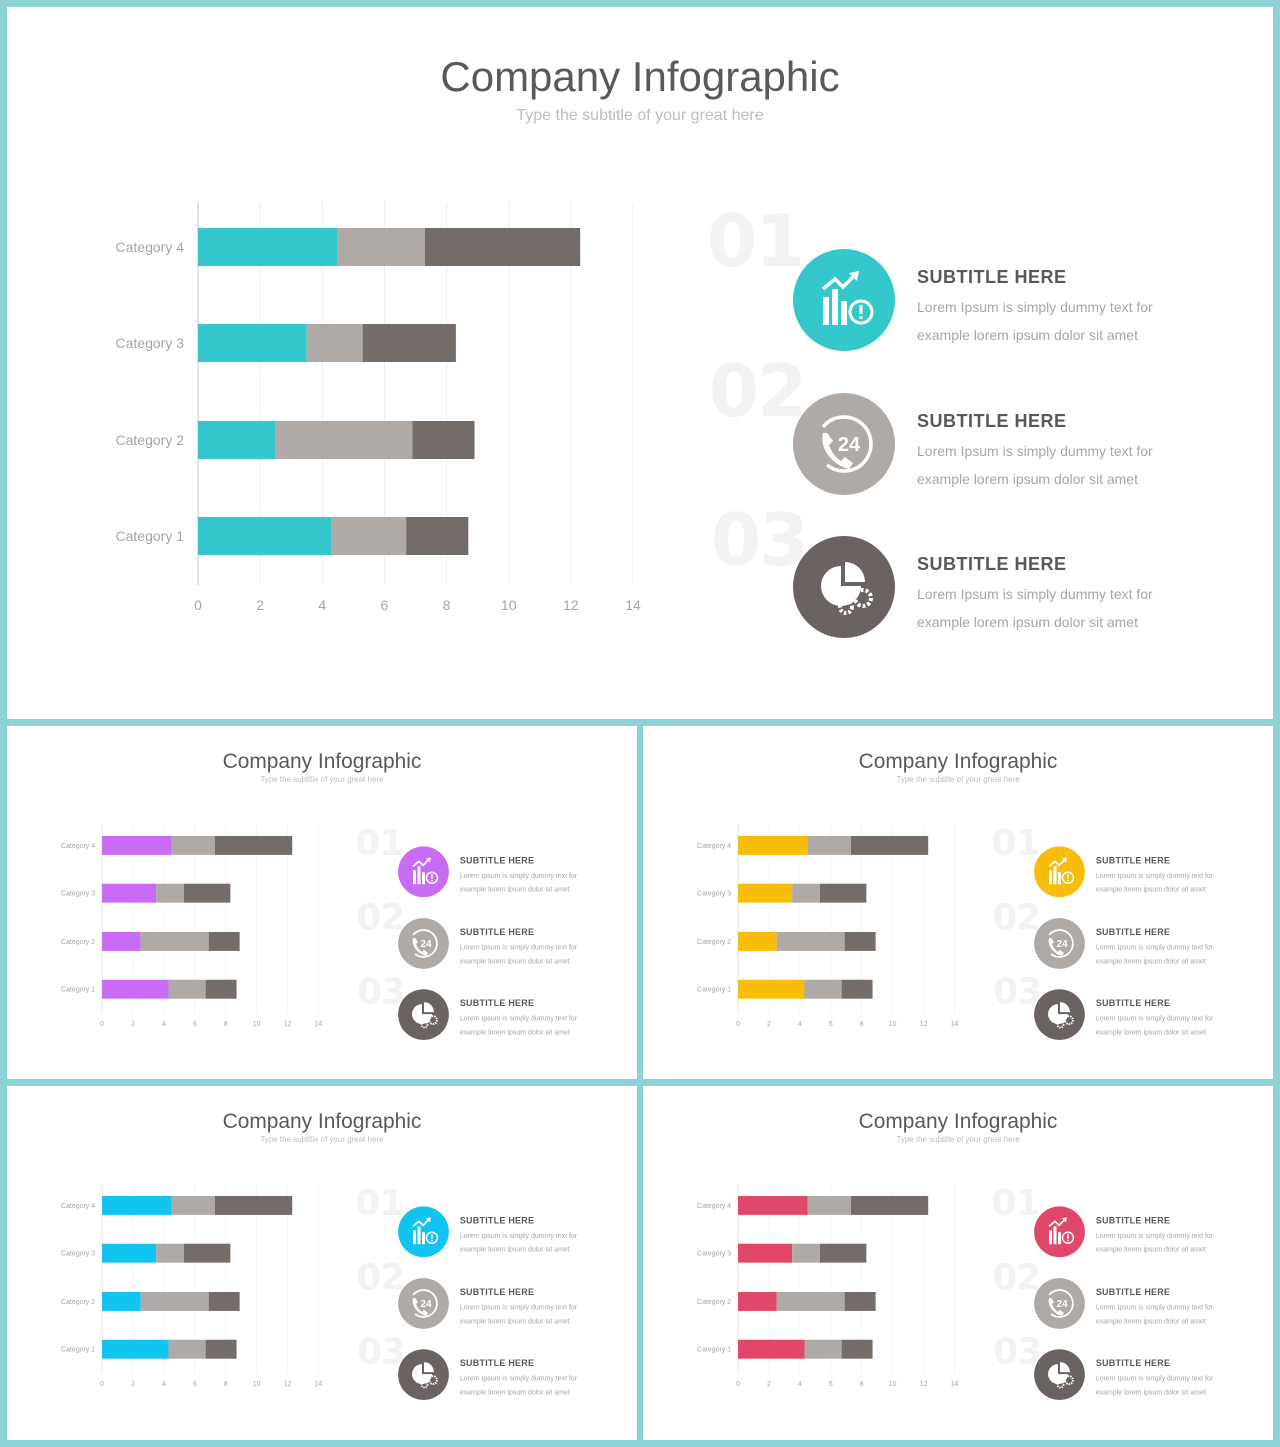  What do you see at coordinates (322, 1263) in the screenshot?
I see `info-items: 01 SUB` at bounding box center [322, 1263].